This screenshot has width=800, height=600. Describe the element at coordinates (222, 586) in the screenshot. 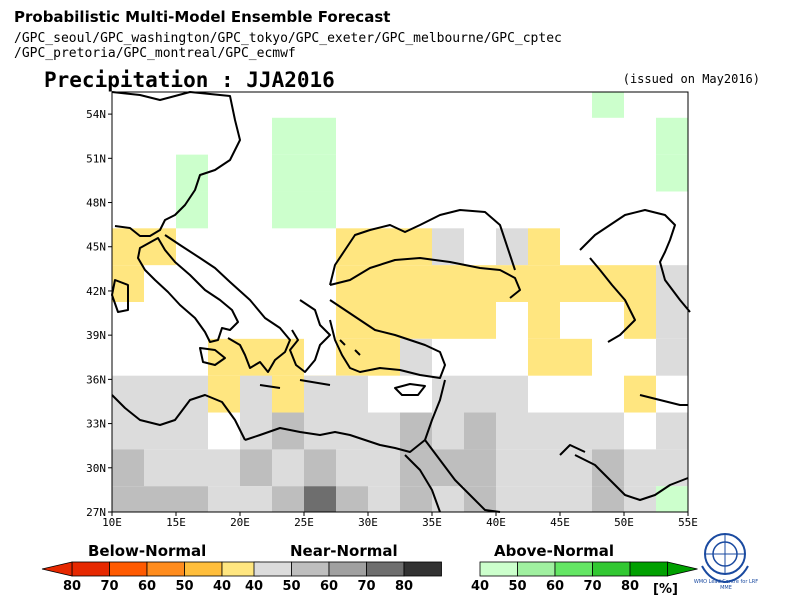

I see `legend-tick-below: 40` at that location.